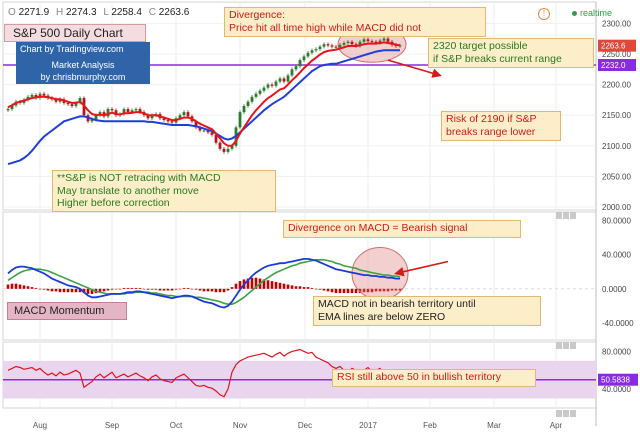 This screenshot has width=640, height=434. What do you see at coordinates (397, 304) in the screenshot?
I see `macd-note-line-1: MACD not in bearish territory until` at bounding box center [397, 304].